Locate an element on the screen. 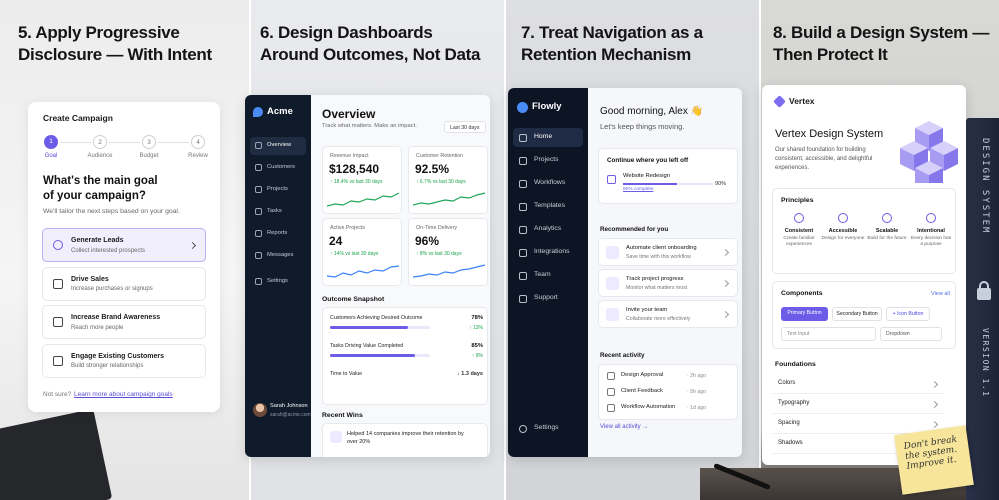 Image resolution: width=999 pixels, height=500 pixels. nav-item: Integrations is located at coordinates (548, 252).